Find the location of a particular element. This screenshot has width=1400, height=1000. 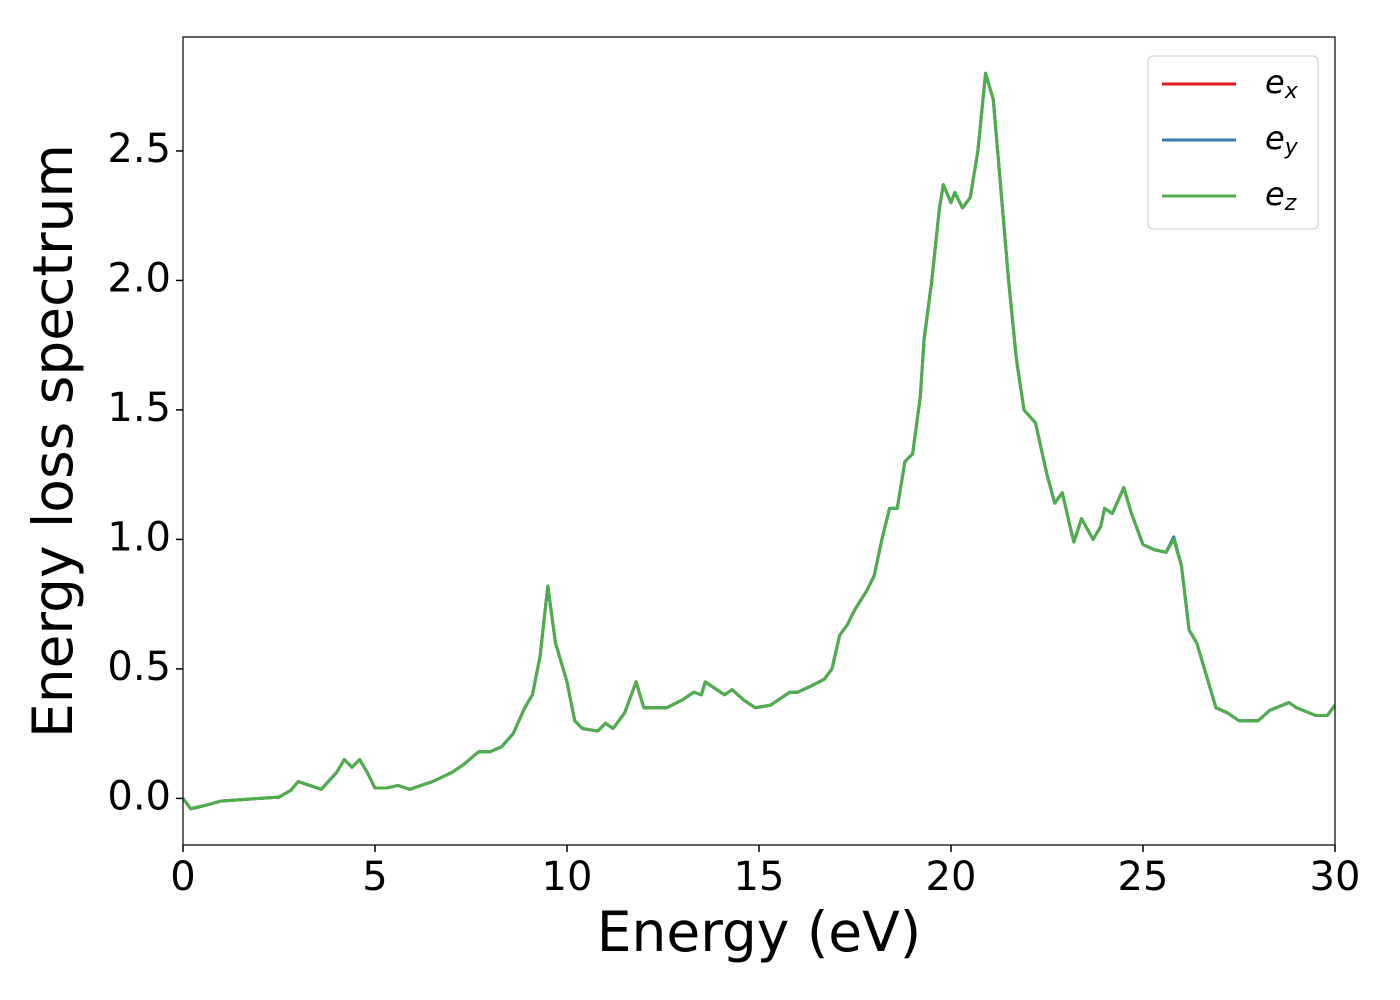

legend-label: ez is located at coordinates (1281, 195).